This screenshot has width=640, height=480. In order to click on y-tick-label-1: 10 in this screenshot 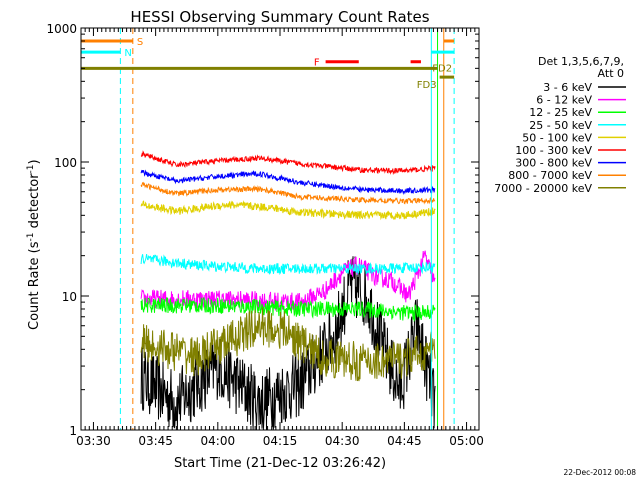, I will do `click(69, 297)`.